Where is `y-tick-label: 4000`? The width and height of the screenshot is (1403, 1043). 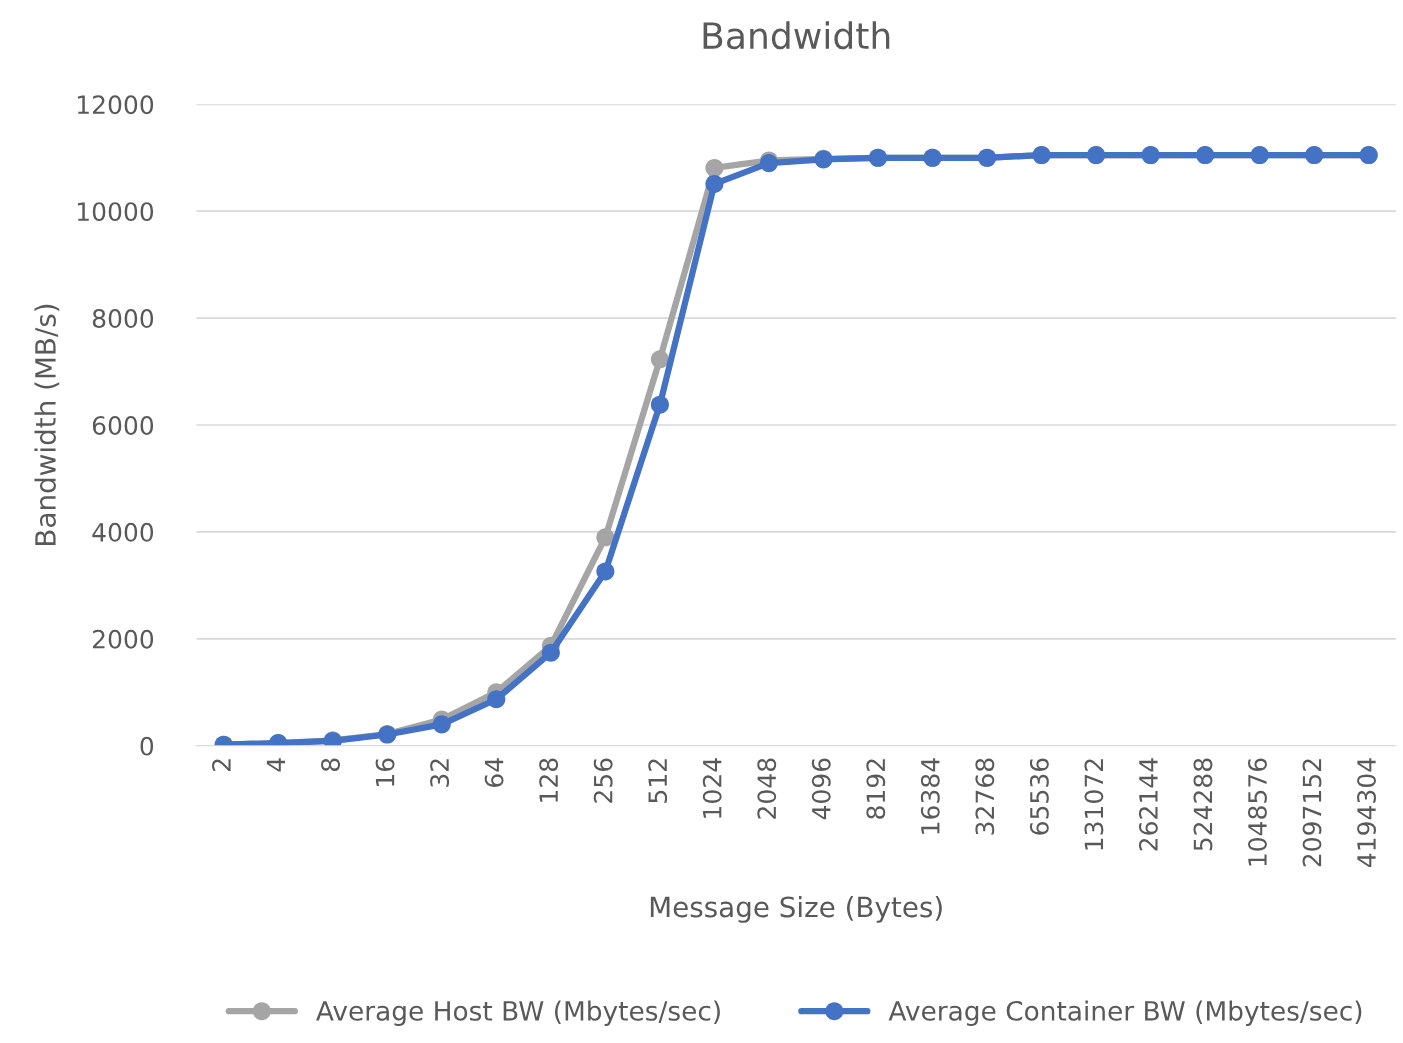
y-tick-label: 4000 is located at coordinates (123, 532).